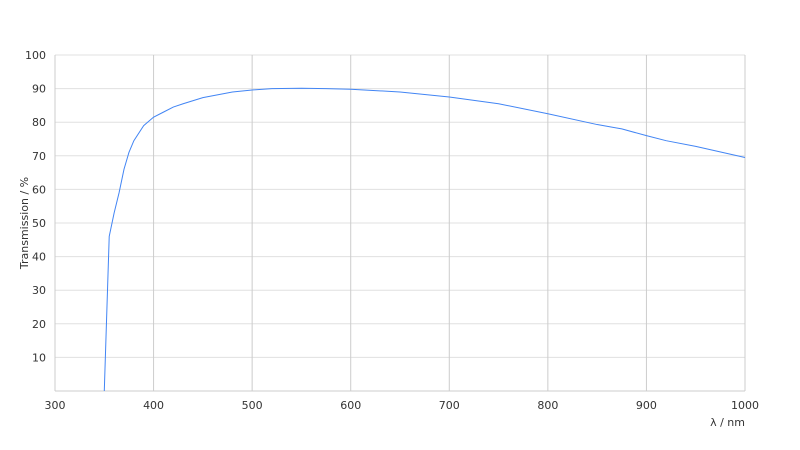  I want to click on y-tick-label: 50, so click(39, 223).